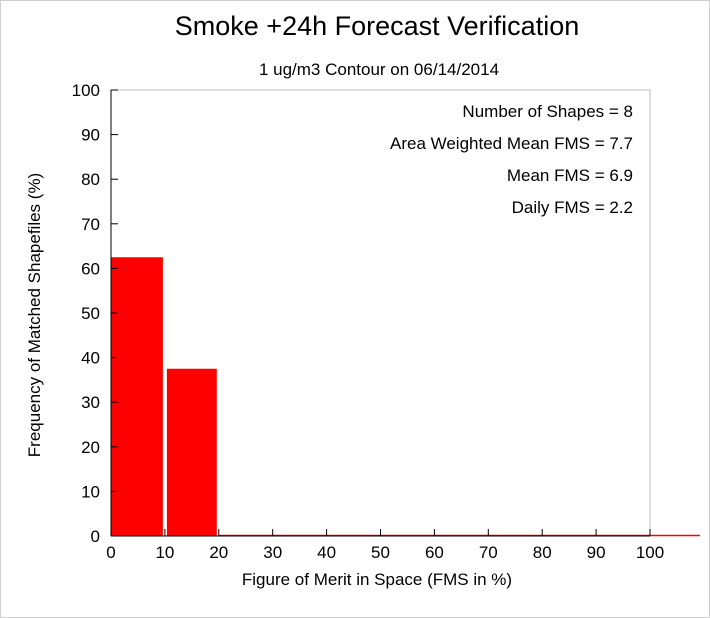  What do you see at coordinates (434, 552) in the screenshot?
I see `x-tick-label: 60` at bounding box center [434, 552].